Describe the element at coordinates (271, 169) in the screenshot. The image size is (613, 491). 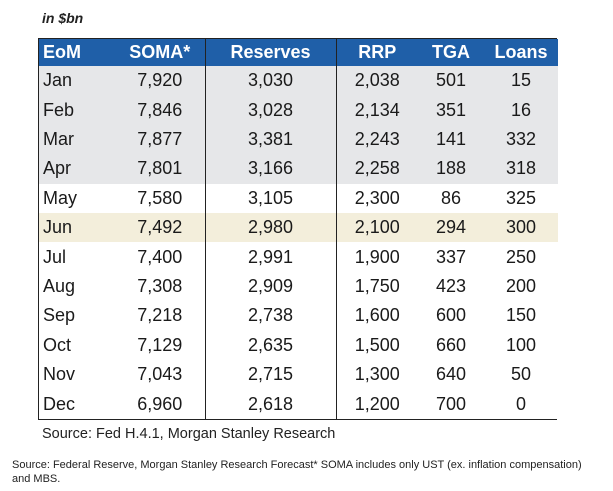
I see `cell-reserves: 3,166` at that location.